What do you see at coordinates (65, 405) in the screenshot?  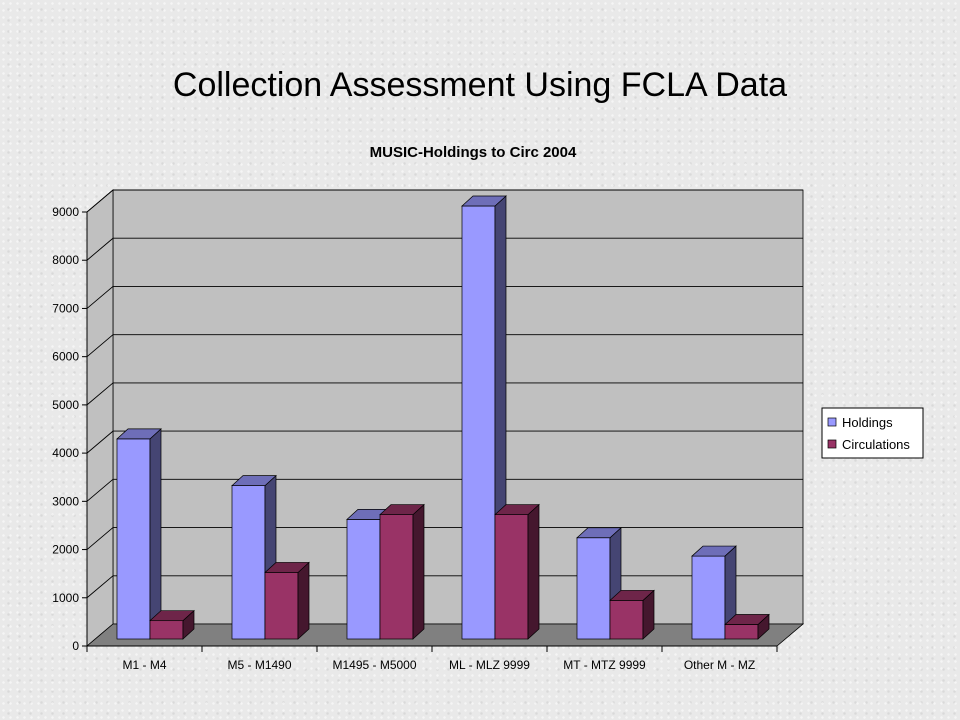 I see `y-tick-label: 5000` at bounding box center [65, 405].